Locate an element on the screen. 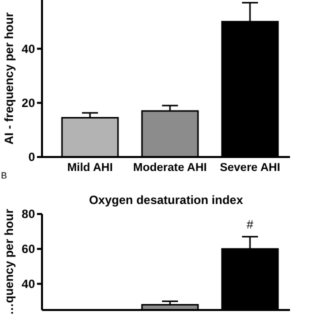 The image size is (320, 320). y-tick-label: 60 is located at coordinates (29, 249).